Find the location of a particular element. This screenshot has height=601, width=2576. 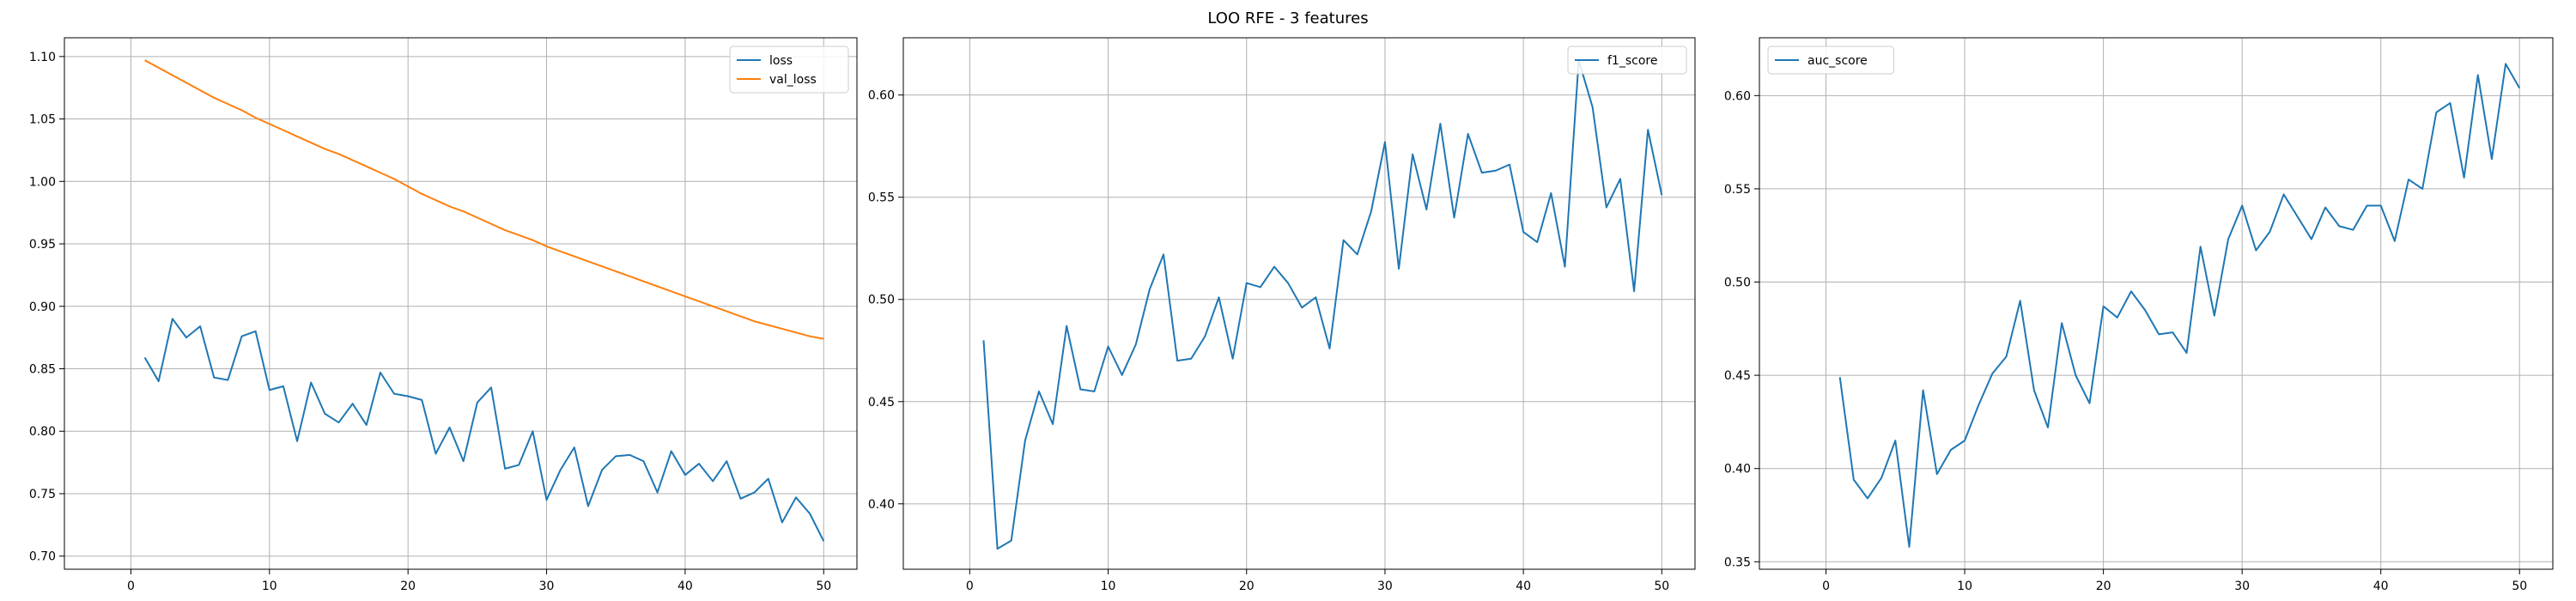

legend: auc_score is located at coordinates (1830, 61).